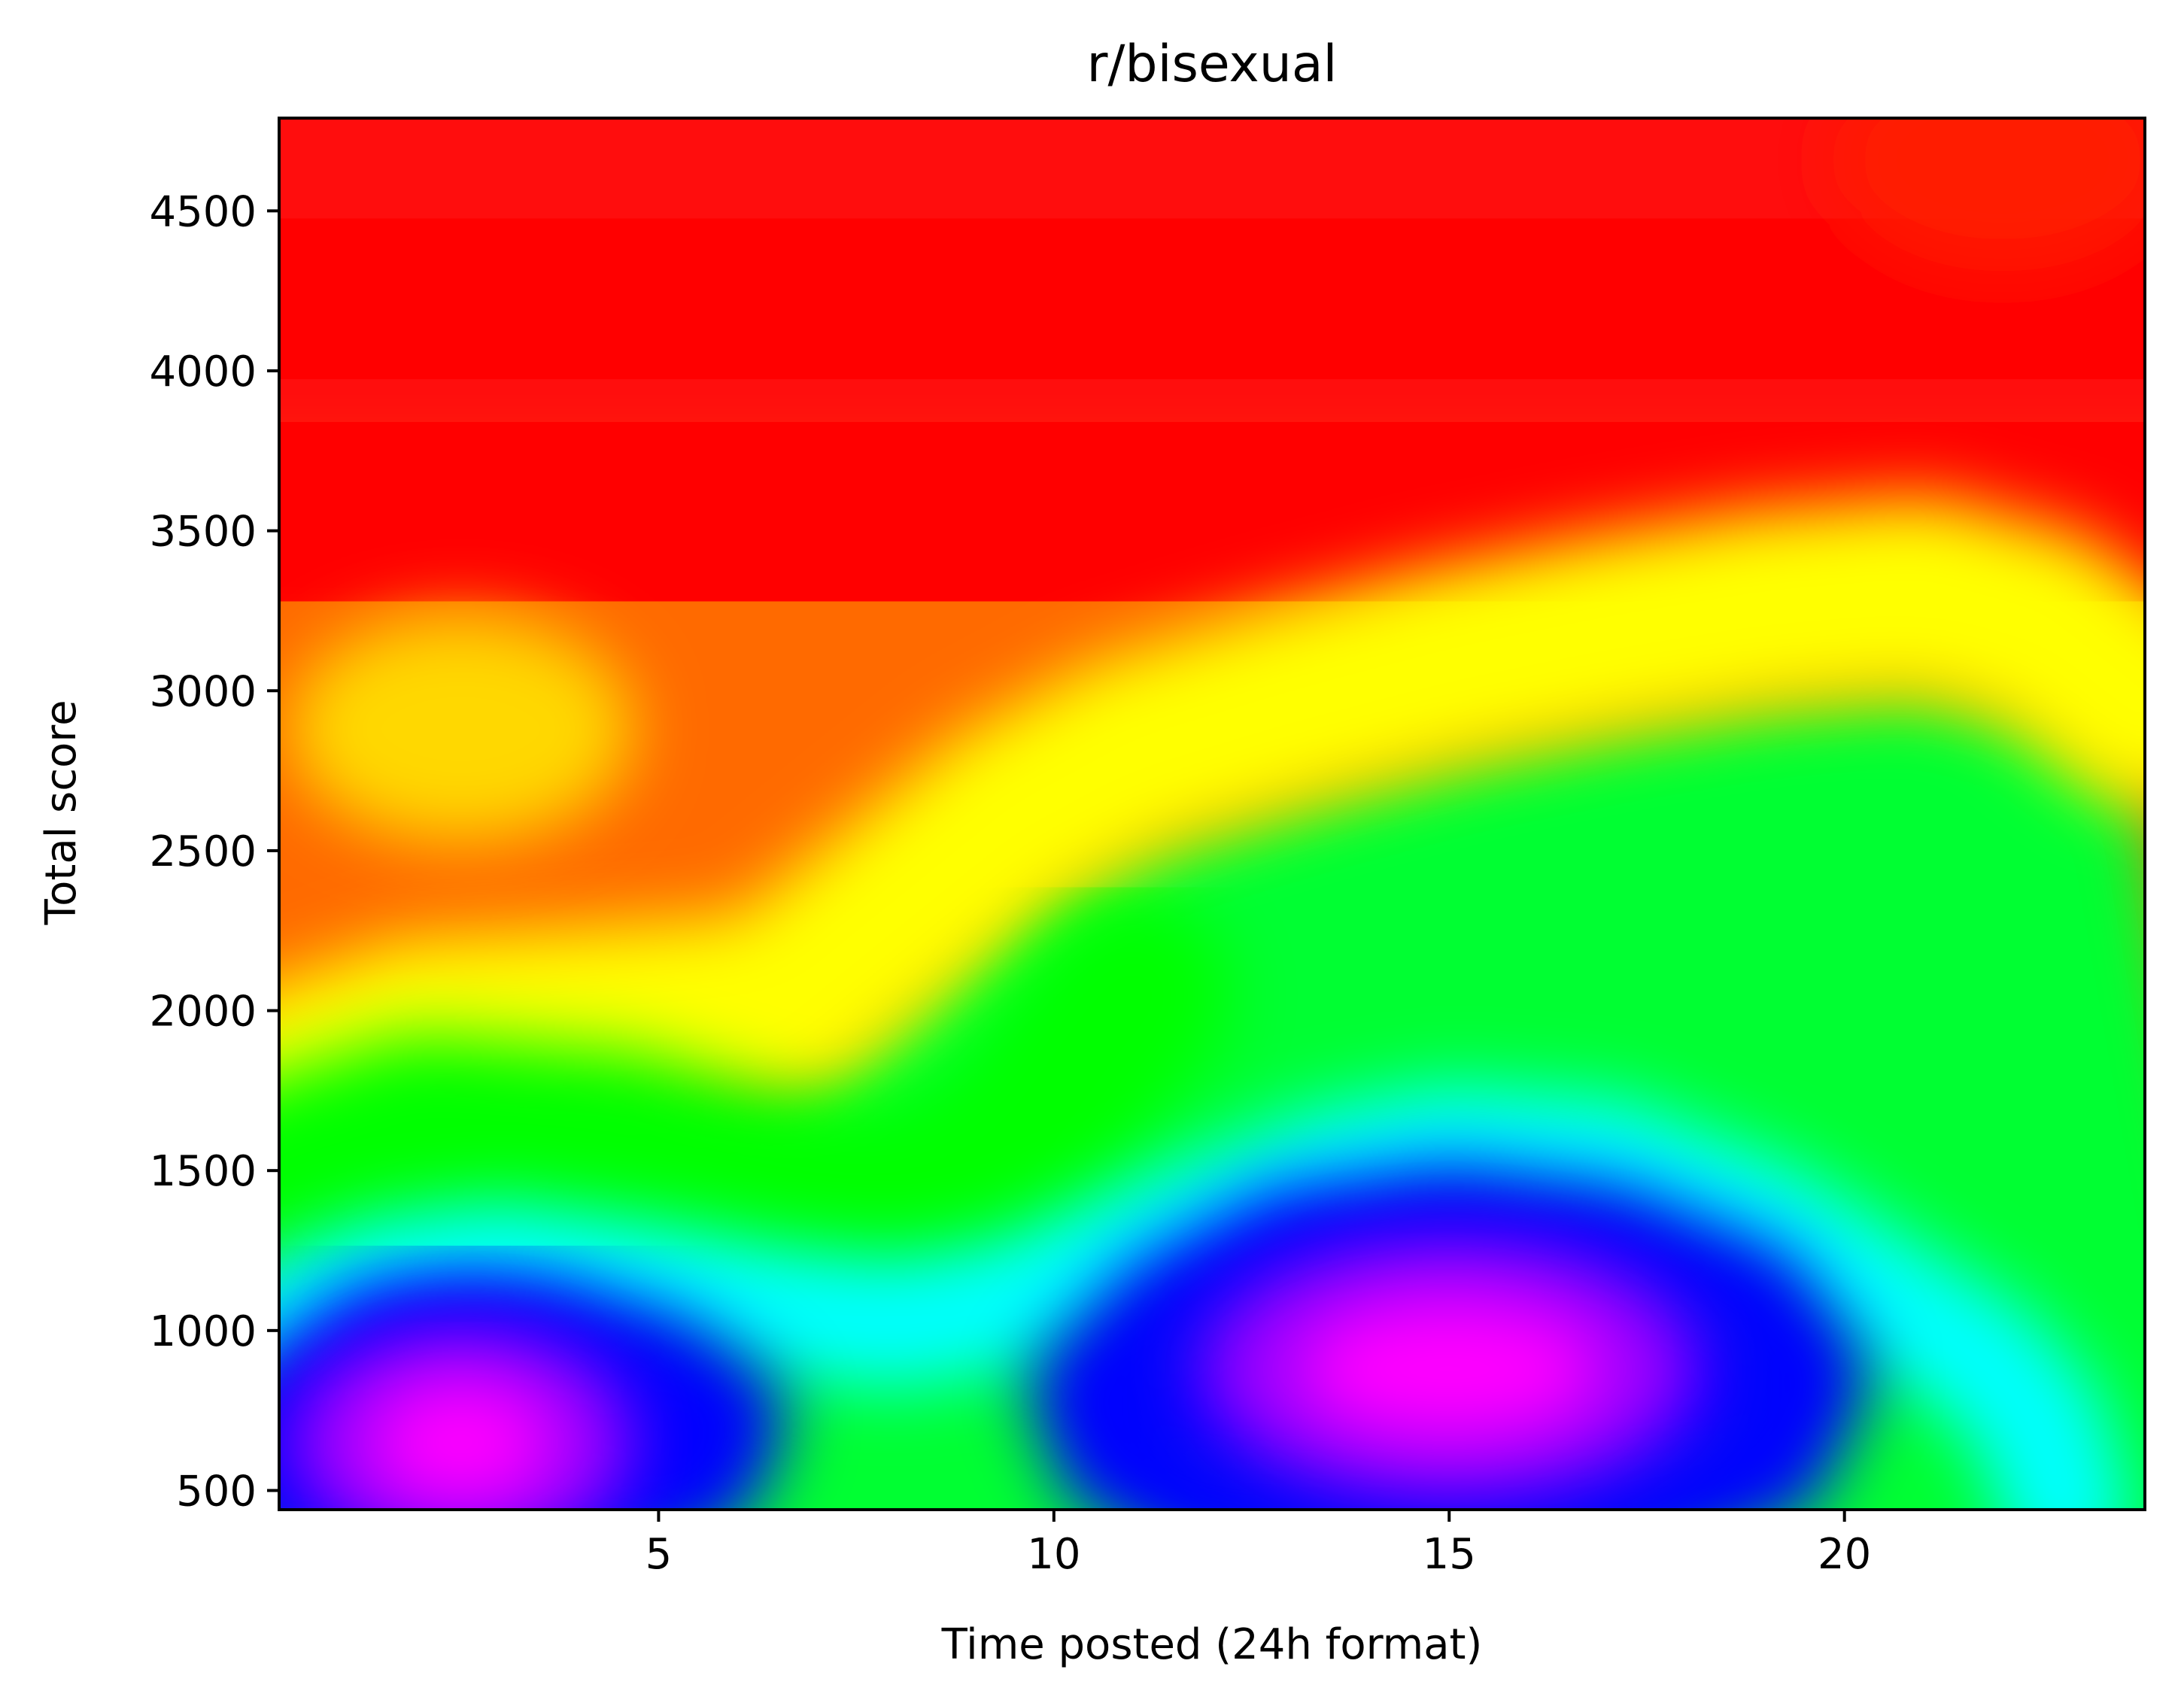 The width and height of the screenshot is (2184, 1703). I want to click on y-tick-label: 3500, so click(203, 532).